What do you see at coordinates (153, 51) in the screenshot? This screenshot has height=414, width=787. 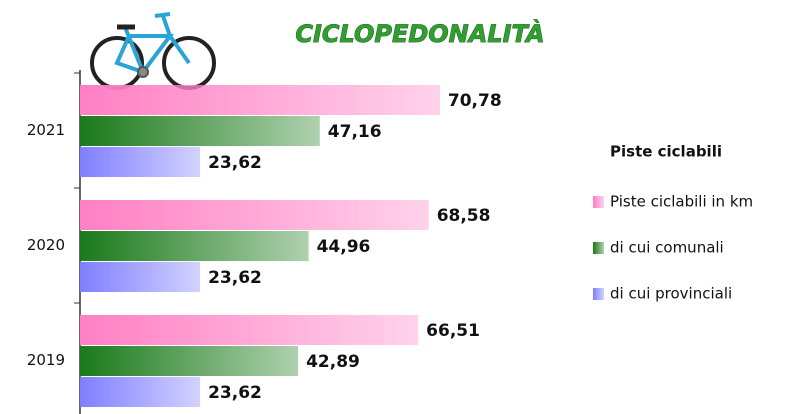 I see `bicycle-icon` at bounding box center [153, 51].